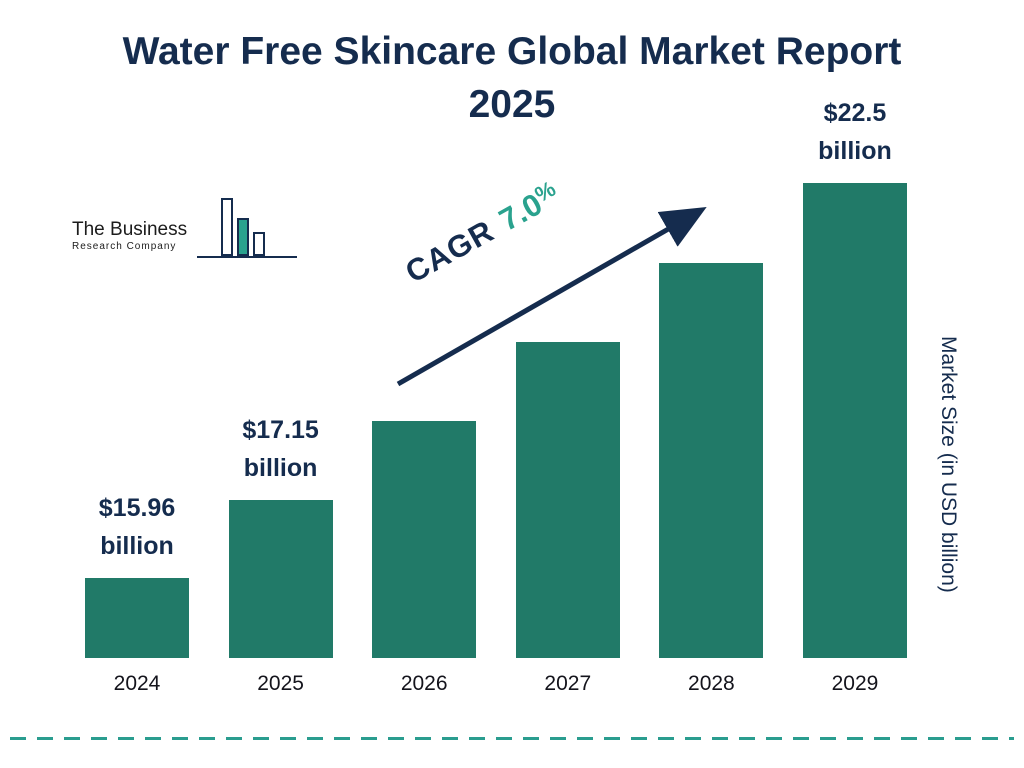 The image size is (1024, 768). What do you see at coordinates (512, 104) in the screenshot?
I see `page-title-line2: 2025` at bounding box center [512, 104].